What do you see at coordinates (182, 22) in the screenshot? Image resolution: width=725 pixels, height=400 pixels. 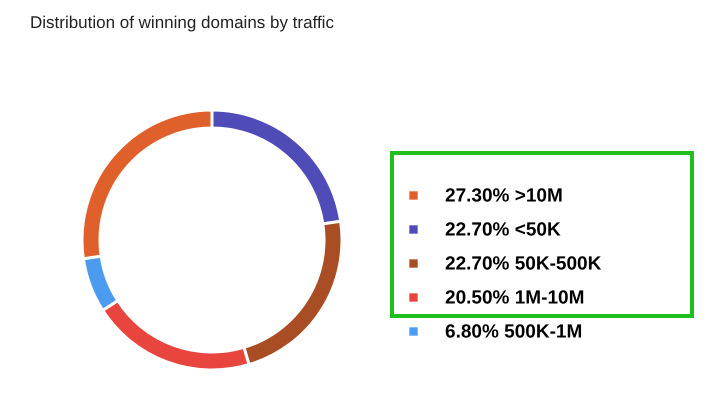 I see `chart-title: Distribution of winning domains by traffic` at bounding box center [182, 22].